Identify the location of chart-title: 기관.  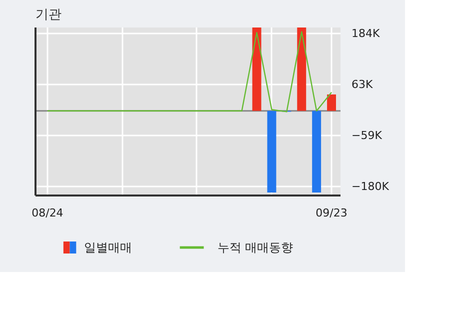
(49, 15).